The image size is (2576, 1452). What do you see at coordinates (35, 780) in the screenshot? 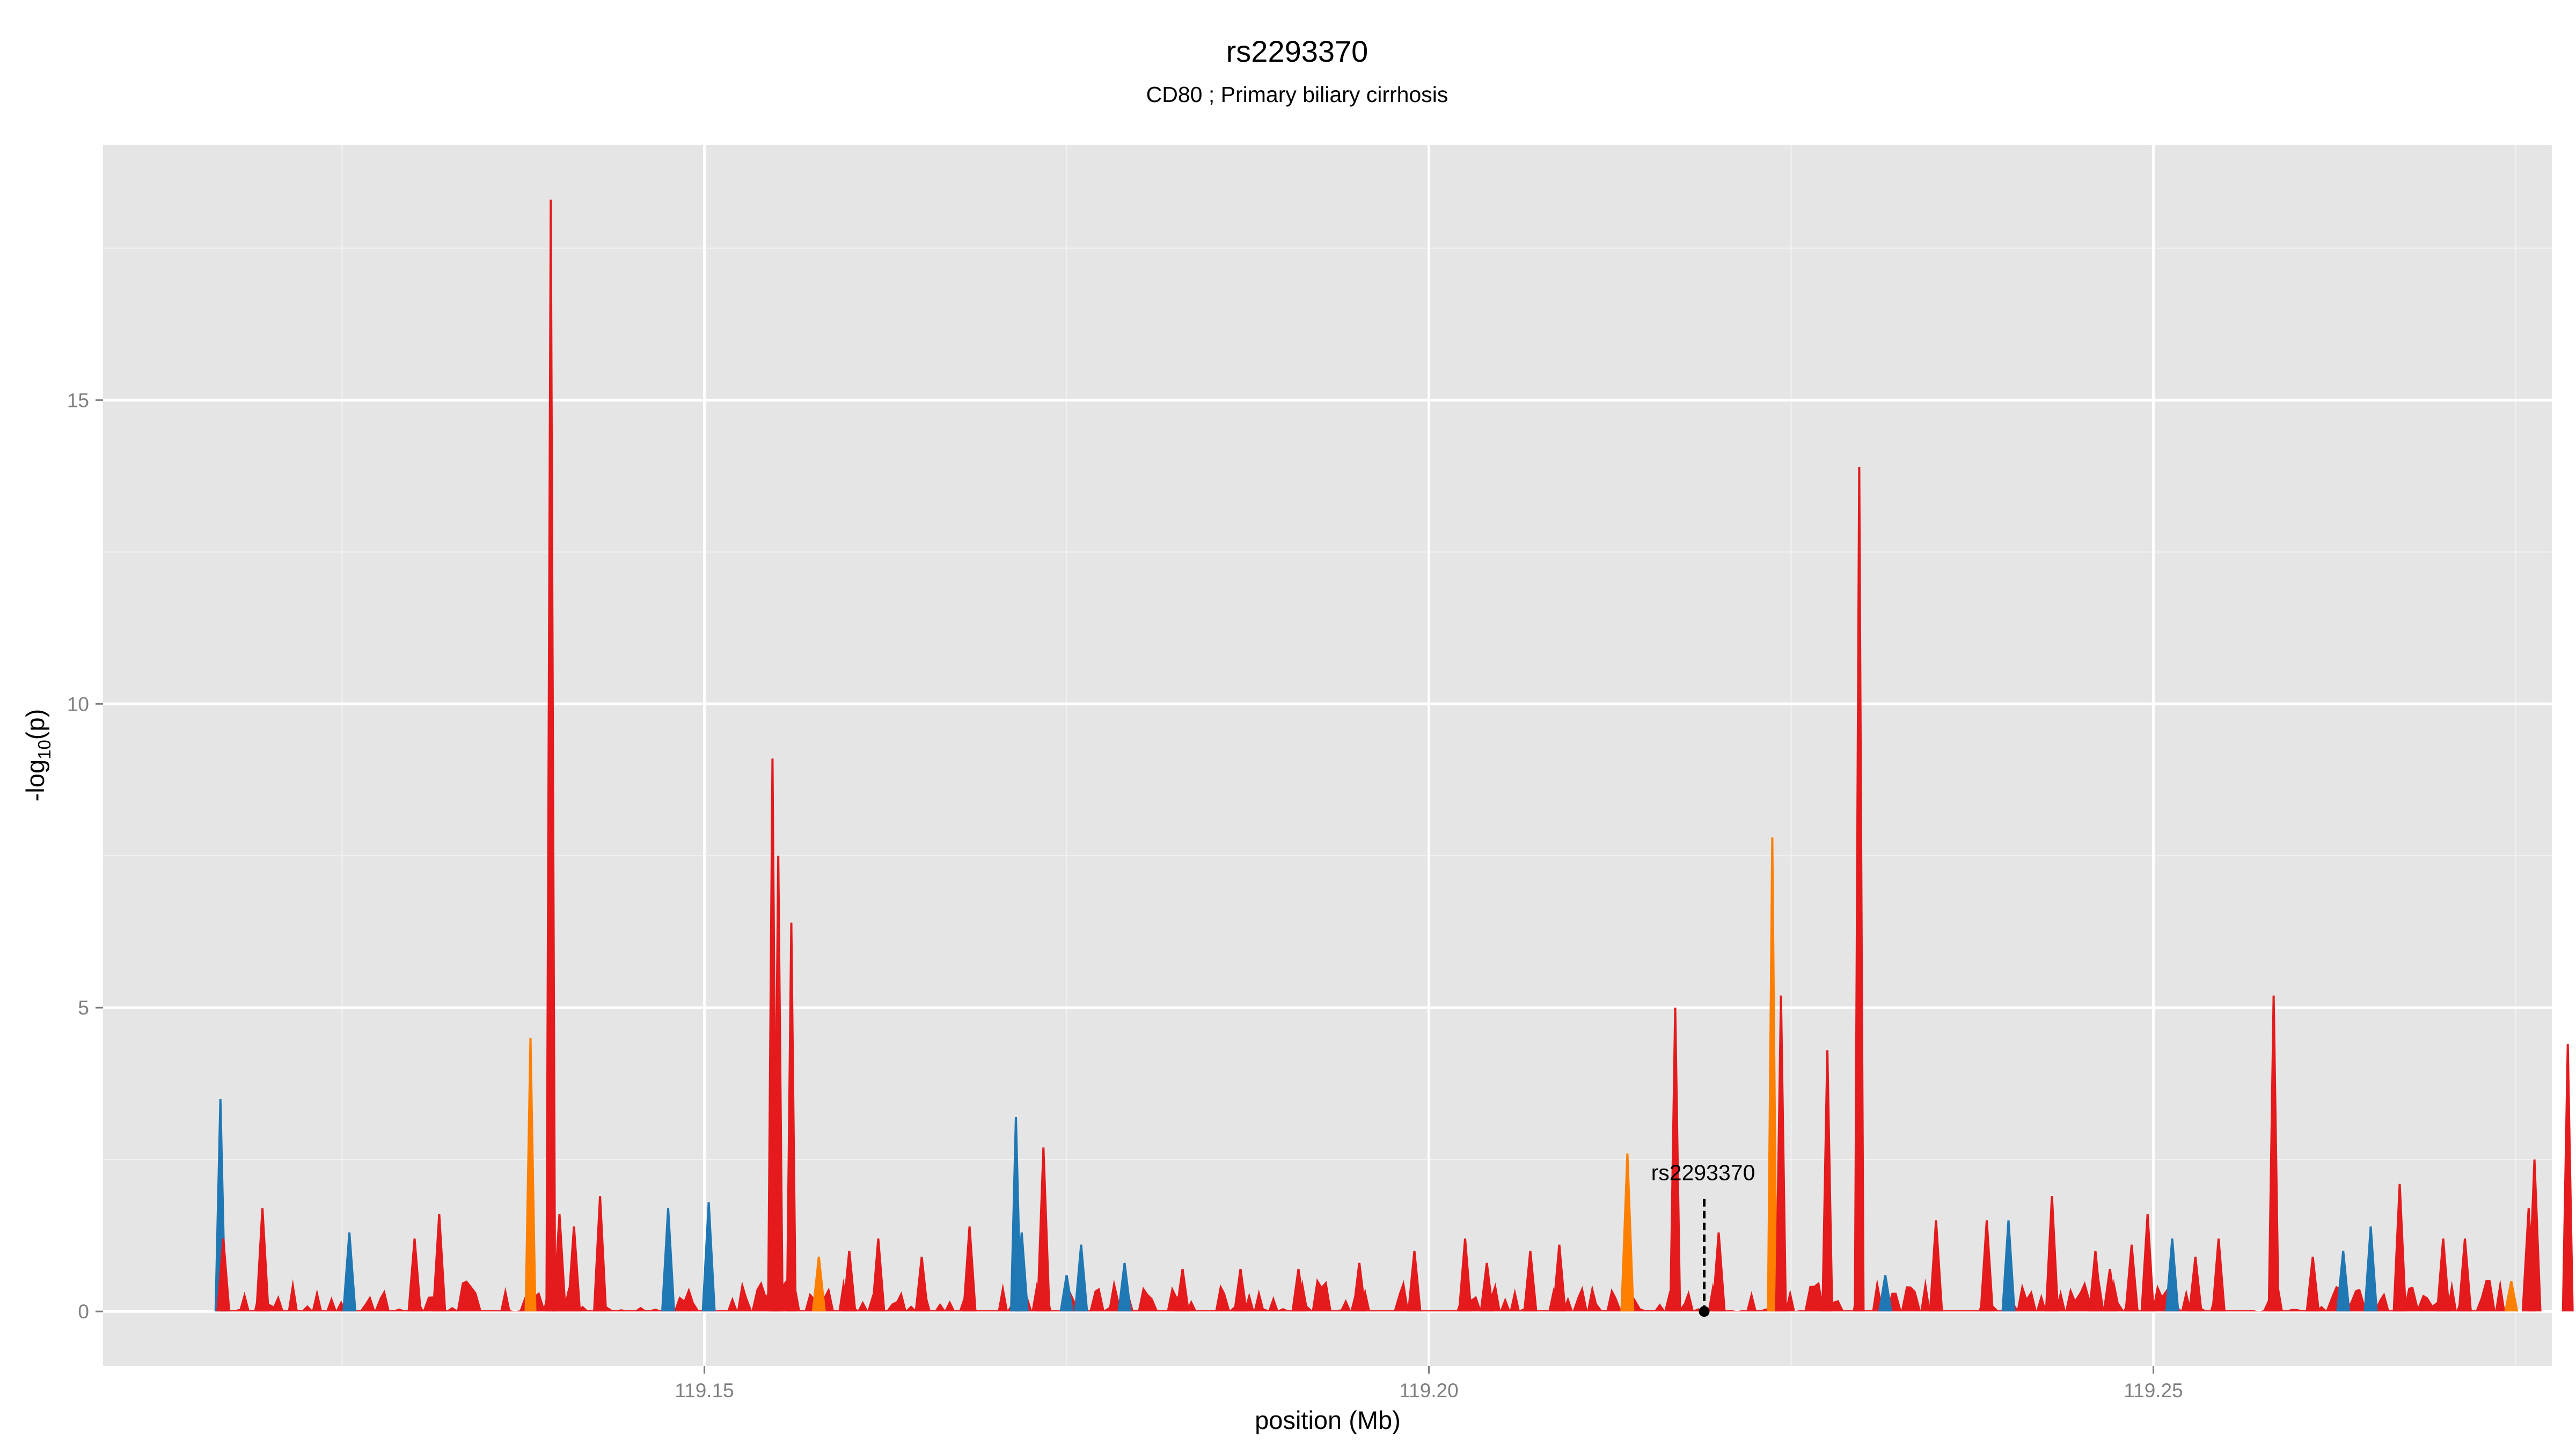
I see `y-axis-label-main: -log` at bounding box center [35, 780].